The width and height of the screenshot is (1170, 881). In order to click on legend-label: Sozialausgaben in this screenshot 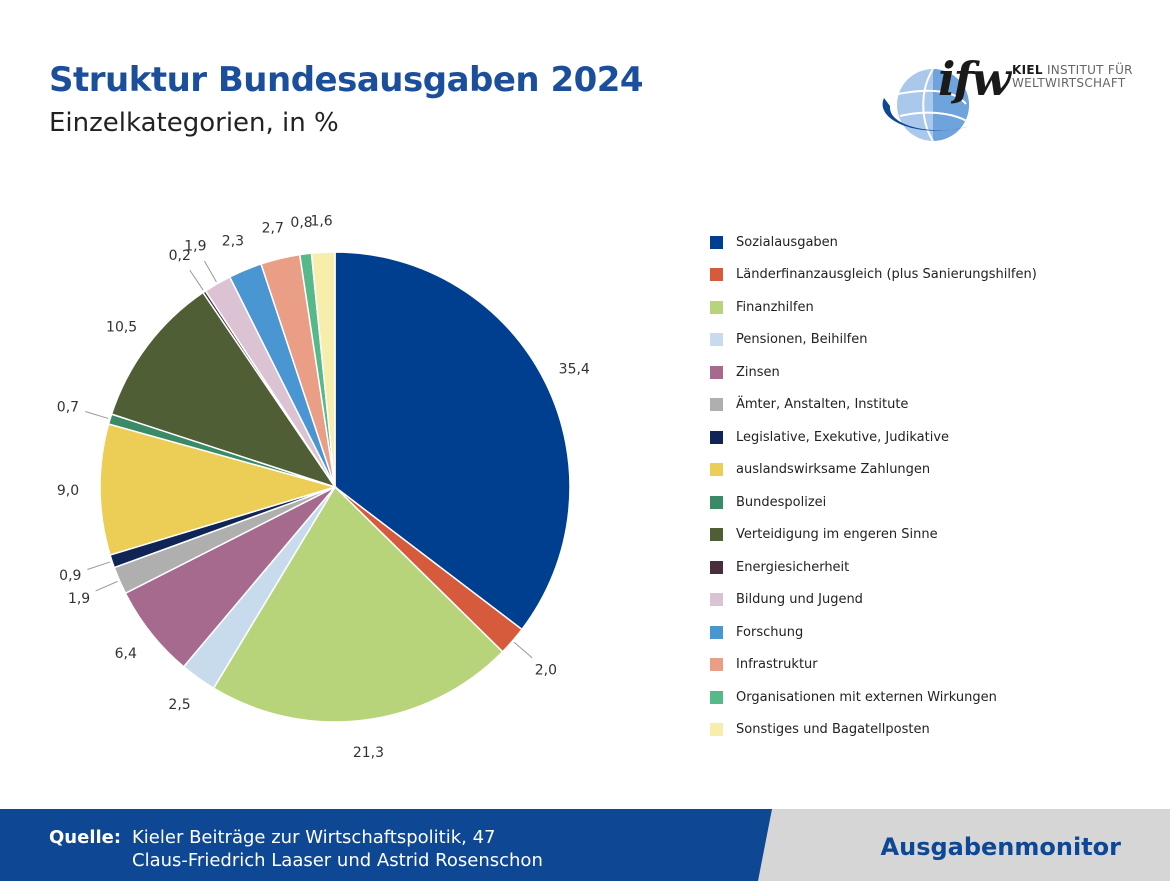, I will do `click(787, 242)`.